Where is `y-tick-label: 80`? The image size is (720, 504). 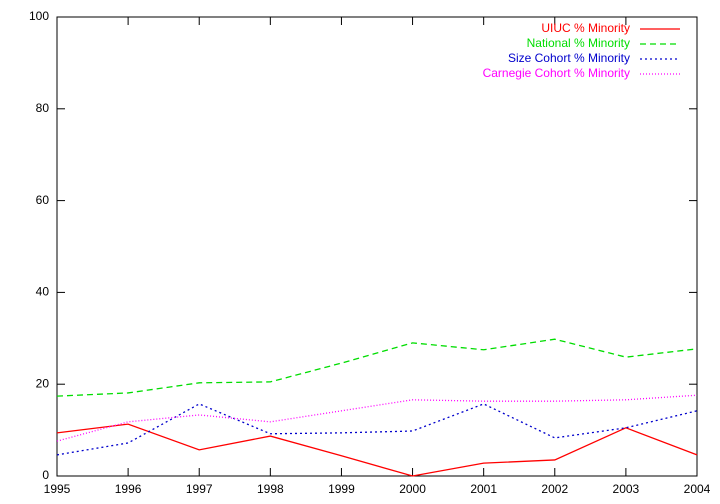
y-tick-label: 80 is located at coordinates (43, 108).